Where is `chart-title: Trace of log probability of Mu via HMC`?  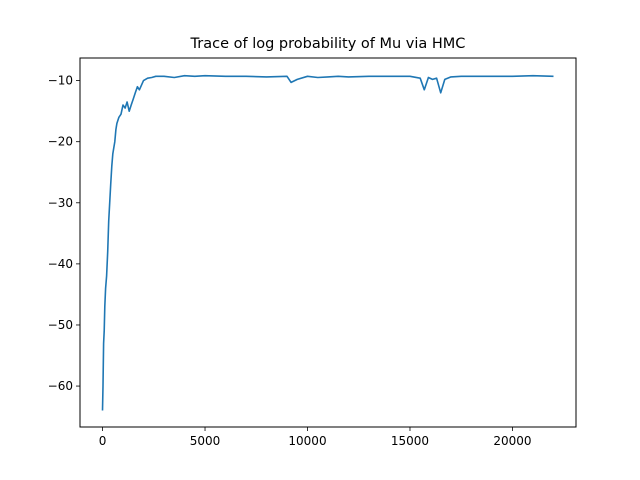
chart-title: Trace of log probability of Mu via HMC is located at coordinates (328, 44).